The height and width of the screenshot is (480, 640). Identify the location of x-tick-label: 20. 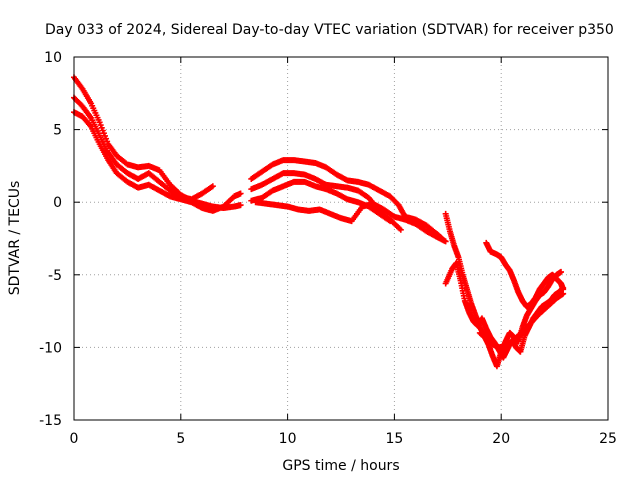
(501, 439).